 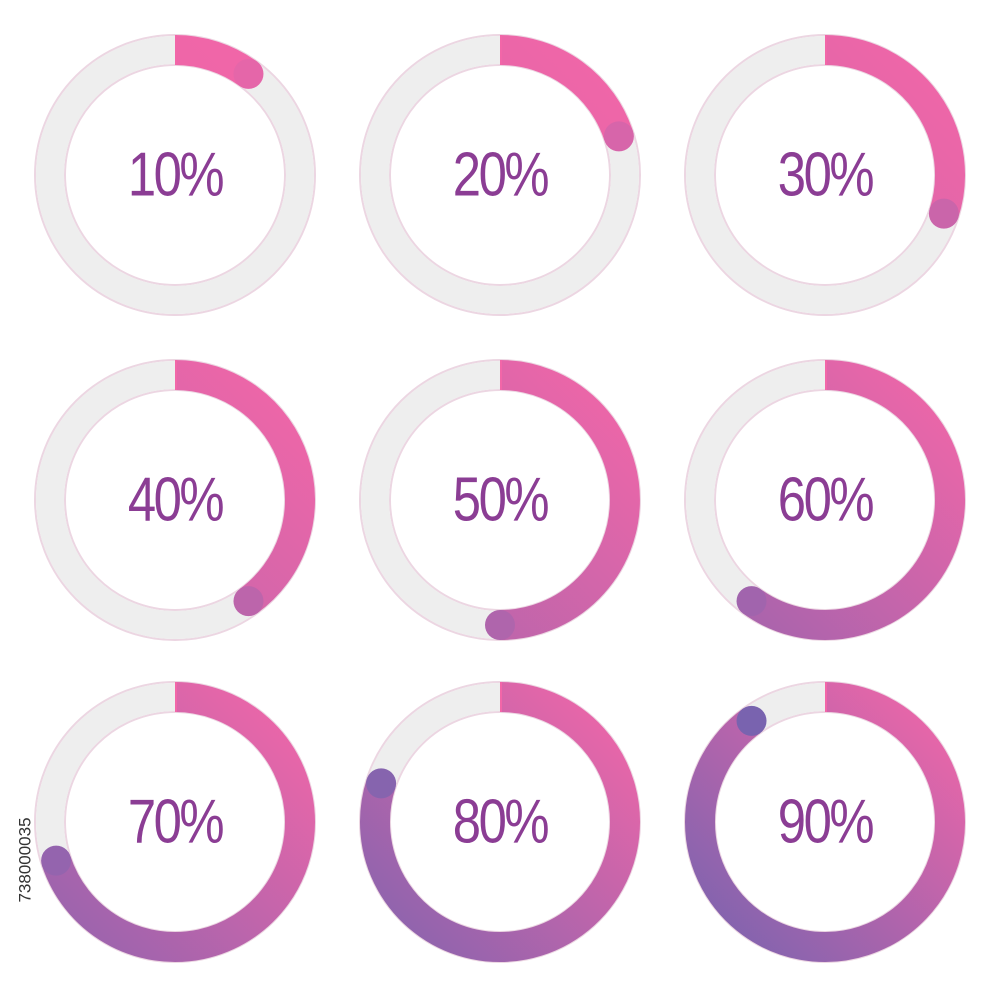 I want to click on value-label: 80%, so click(x=501, y=822).